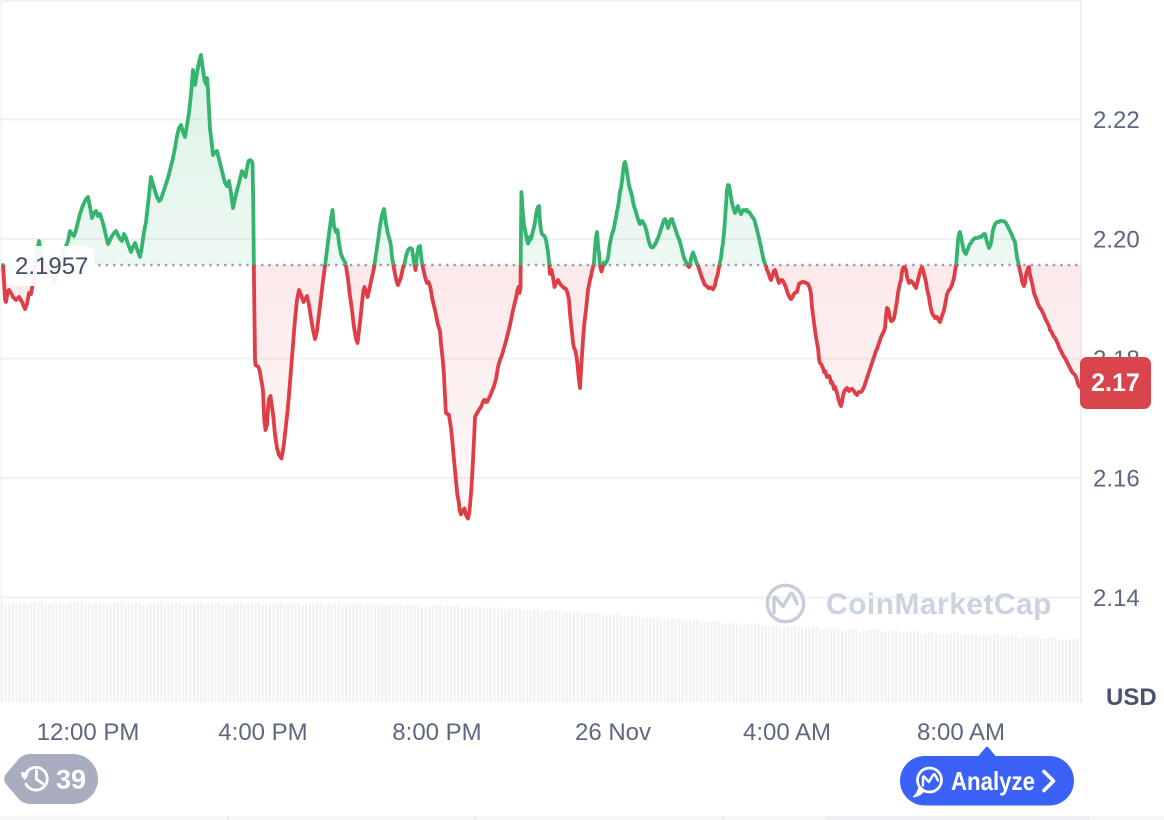 Image resolution: width=1164 pixels, height=820 pixels. What do you see at coordinates (1116, 479) in the screenshot?
I see `svg-text: 2.16` at bounding box center [1116, 479].